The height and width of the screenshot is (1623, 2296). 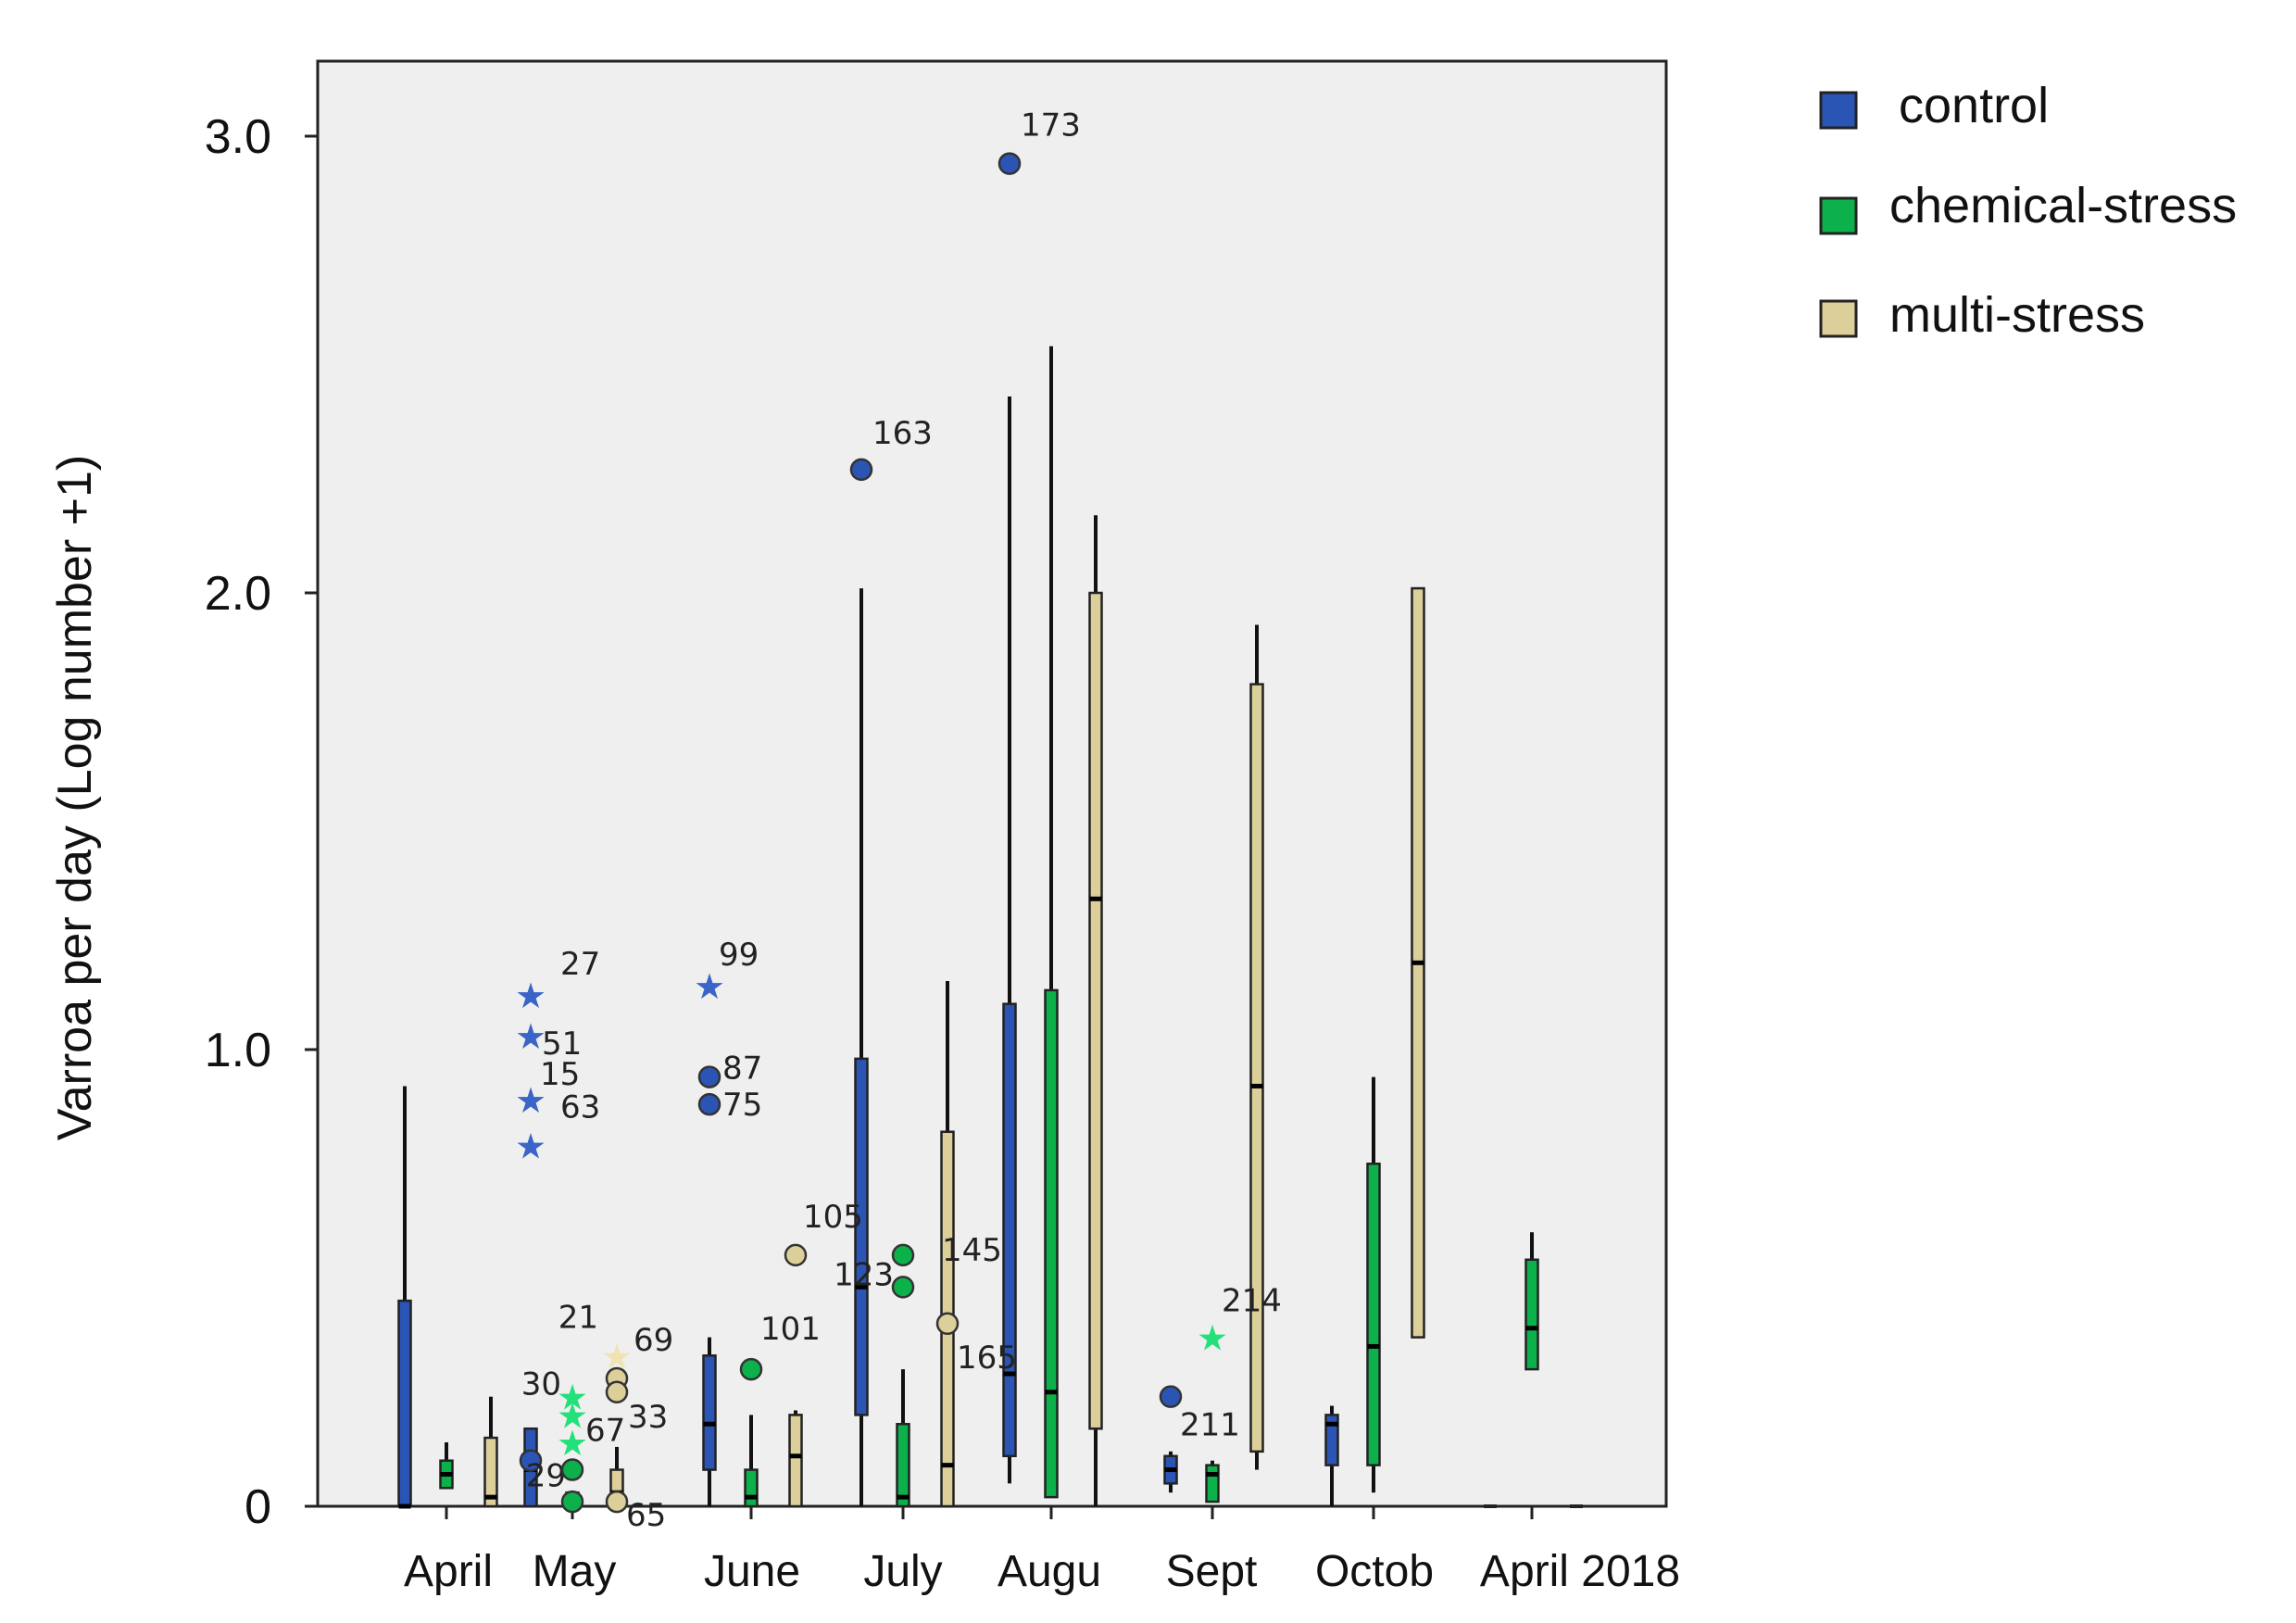 What do you see at coordinates (1418, 962) in the screenshot?
I see `box-octob-multi-stress` at bounding box center [1418, 962].